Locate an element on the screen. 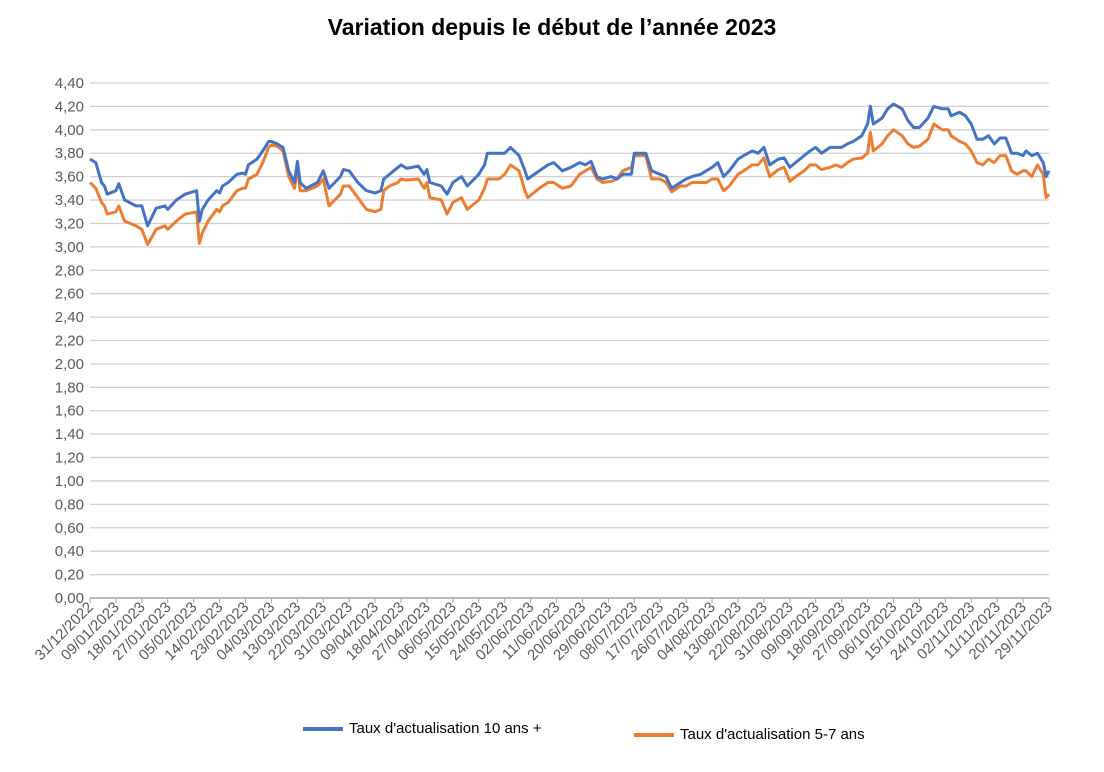  y-tick-label: 0,60 is located at coordinates (69, 528).